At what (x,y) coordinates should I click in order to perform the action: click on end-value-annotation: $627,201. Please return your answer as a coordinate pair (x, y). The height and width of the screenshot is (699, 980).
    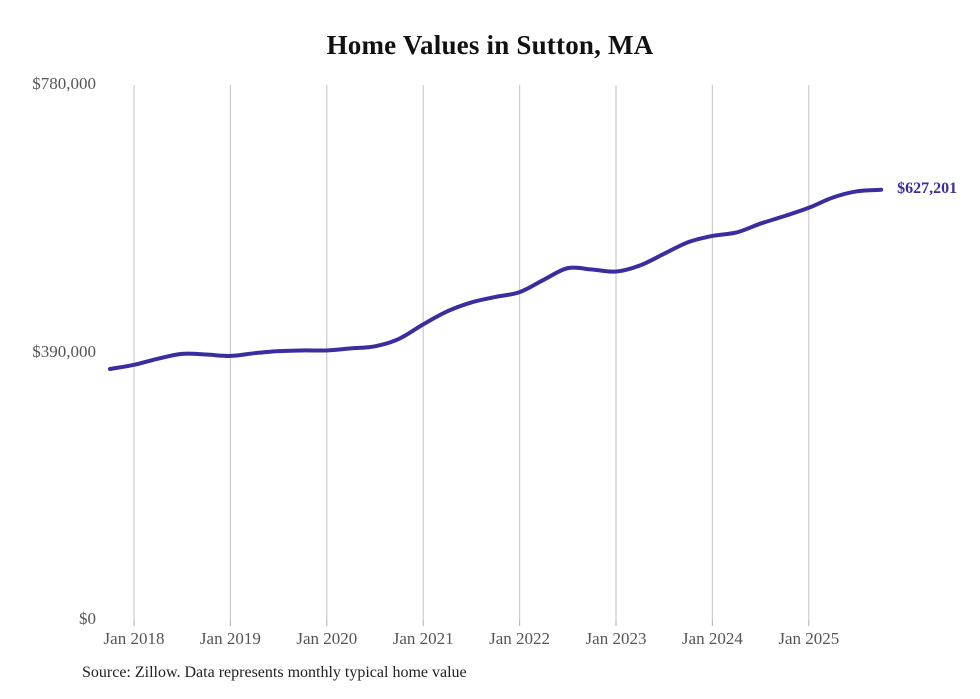
    Looking at the image, I should click on (927, 188).